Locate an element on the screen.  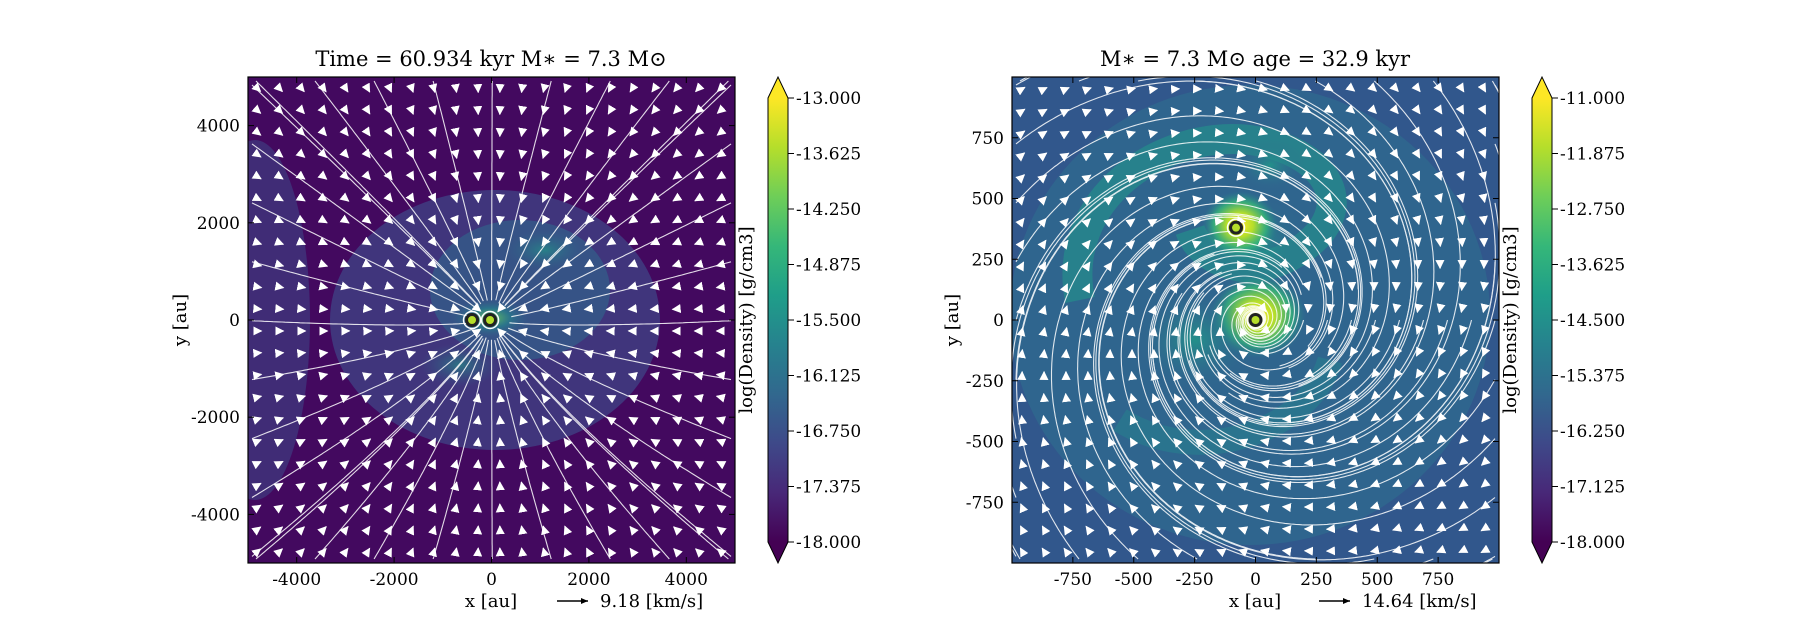
star-marker is located at coordinates (490, 320).